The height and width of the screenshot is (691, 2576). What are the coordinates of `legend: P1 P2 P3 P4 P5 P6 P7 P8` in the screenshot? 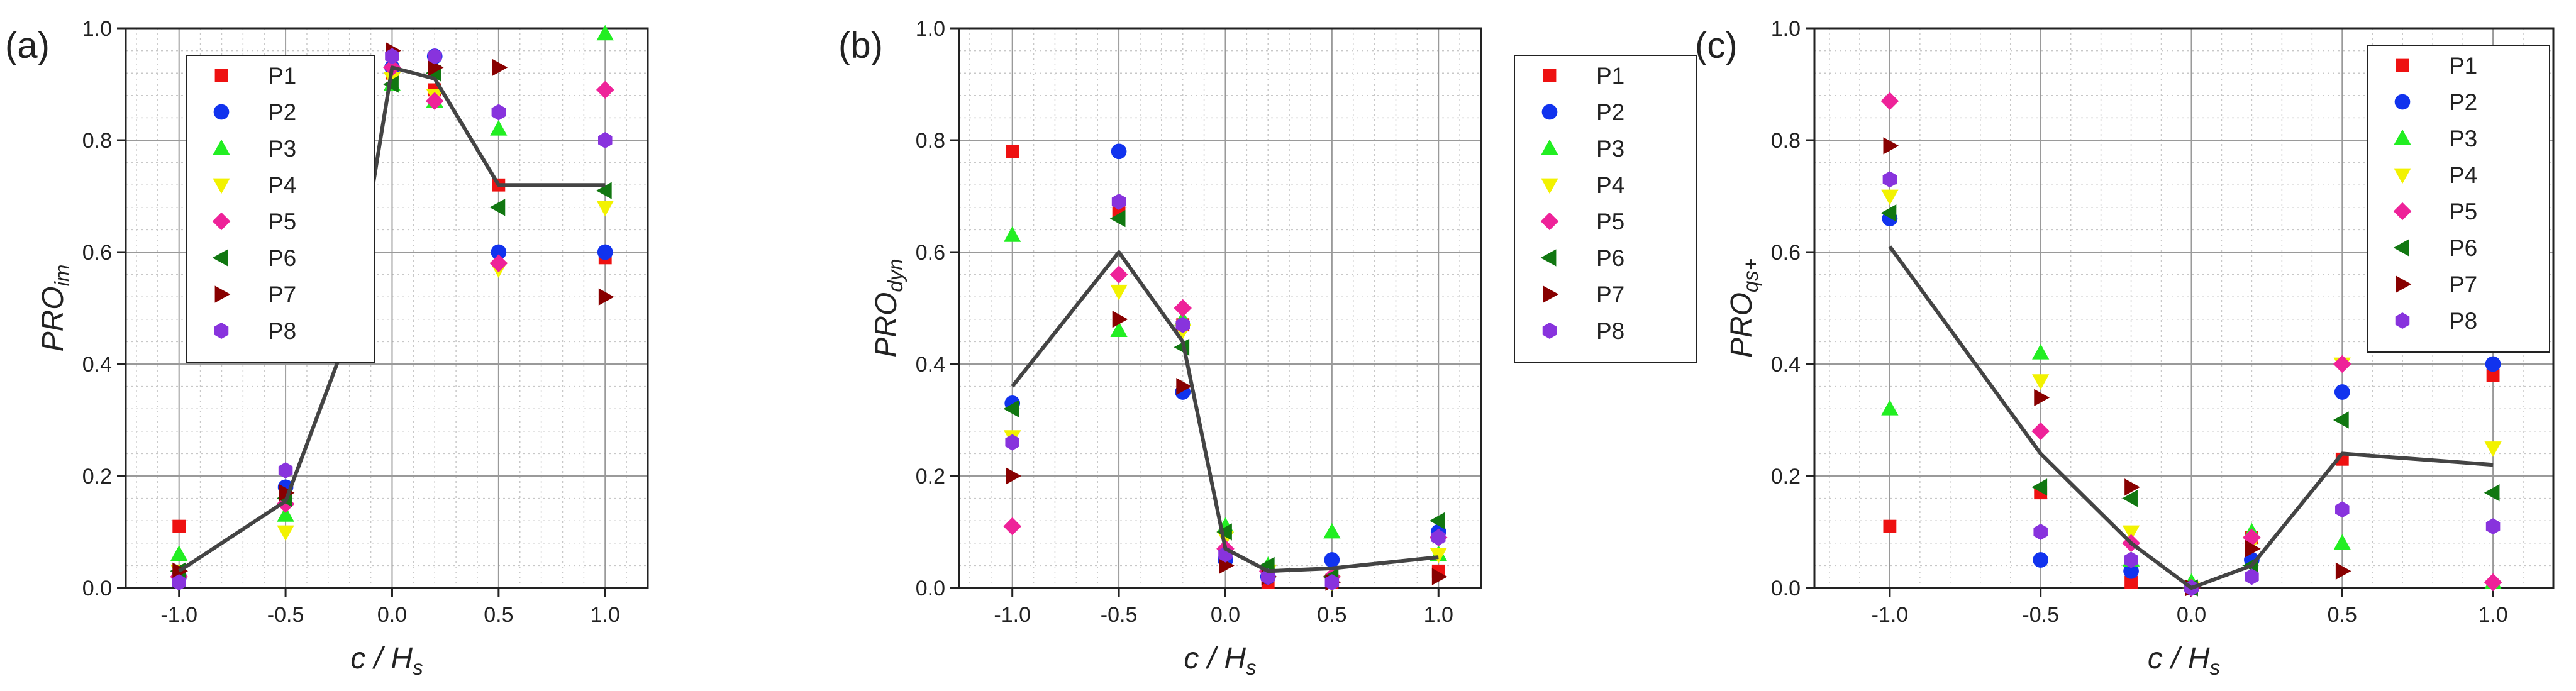 It's located at (280, 209).